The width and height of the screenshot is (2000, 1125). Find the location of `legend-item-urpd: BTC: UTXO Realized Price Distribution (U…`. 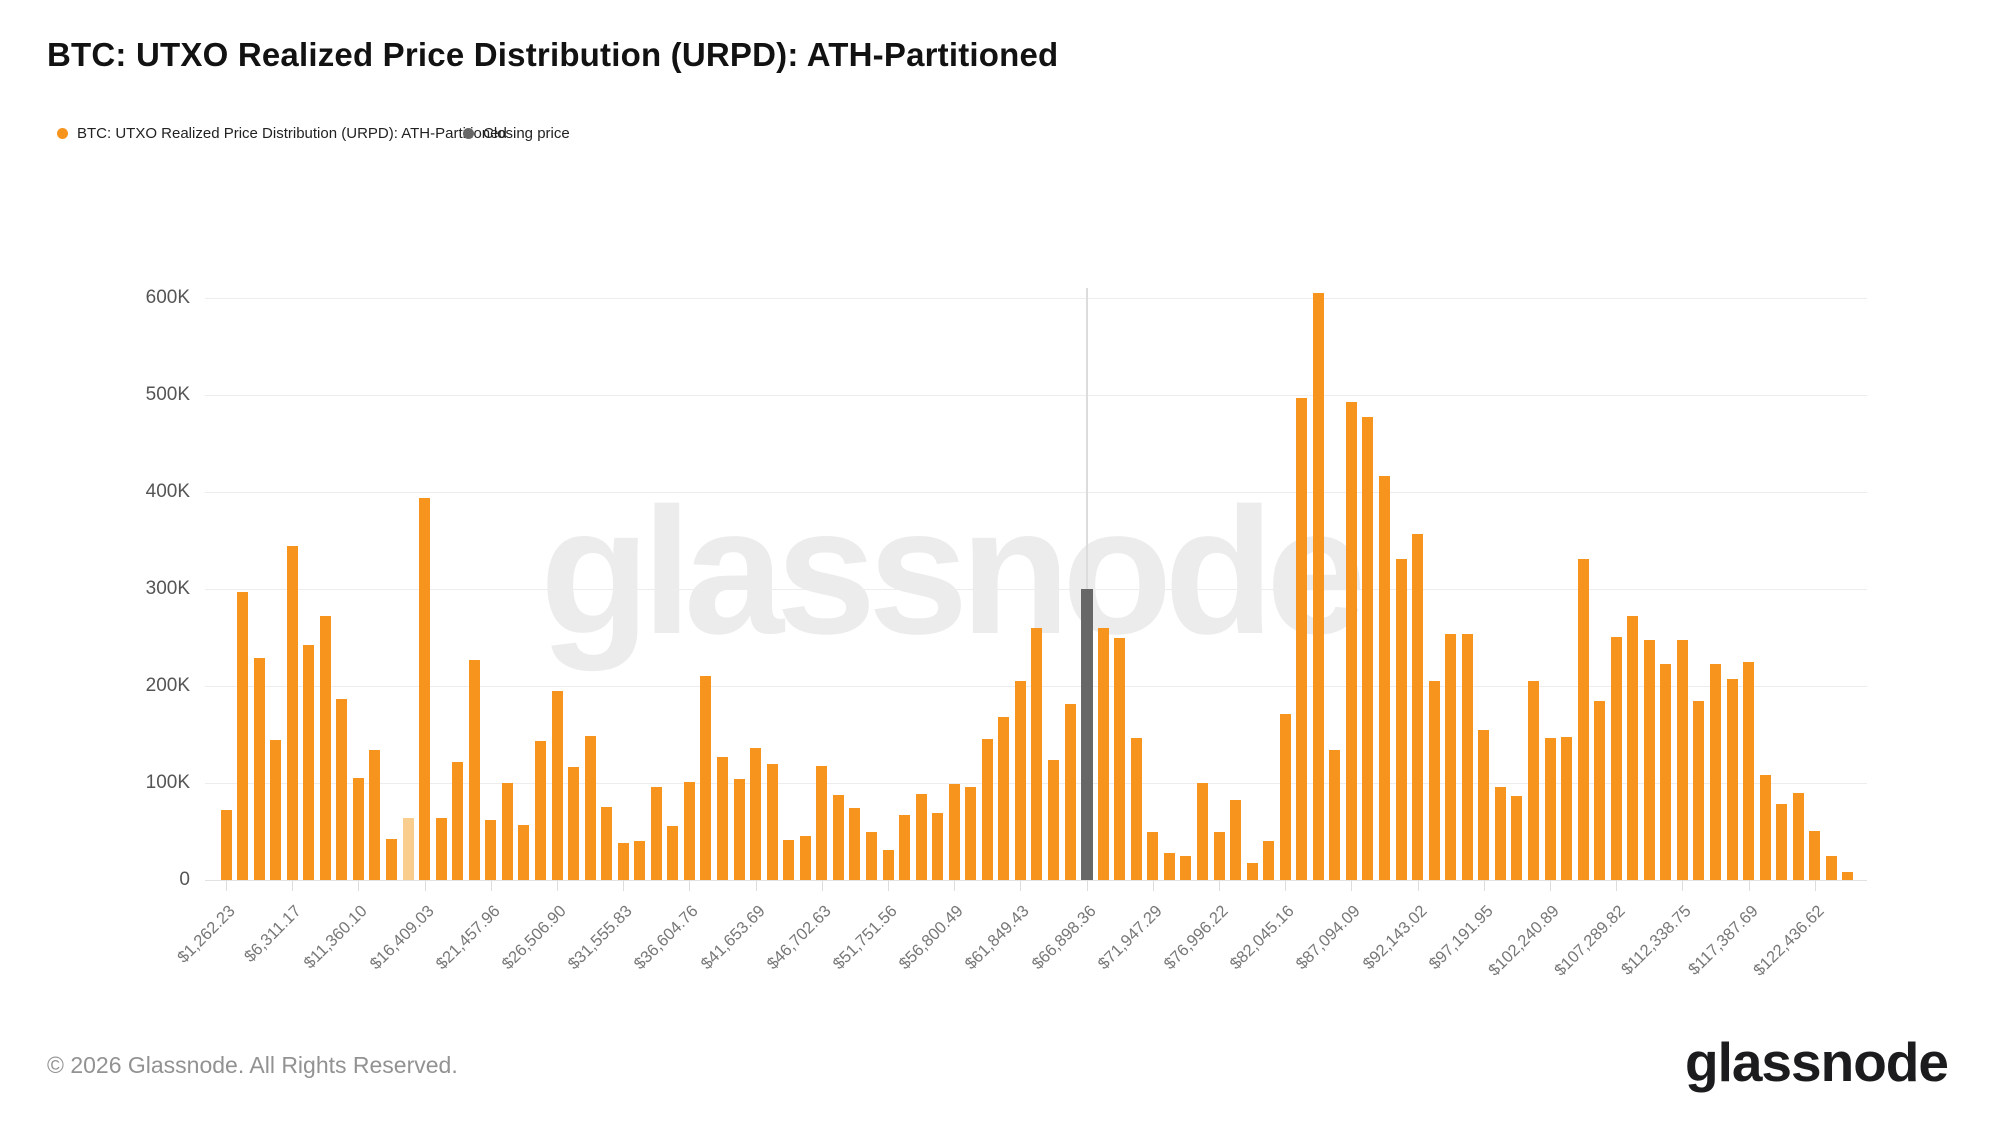

legend-item-urpd: BTC: UTXO Realized Price Distribution (U… is located at coordinates (282, 133).